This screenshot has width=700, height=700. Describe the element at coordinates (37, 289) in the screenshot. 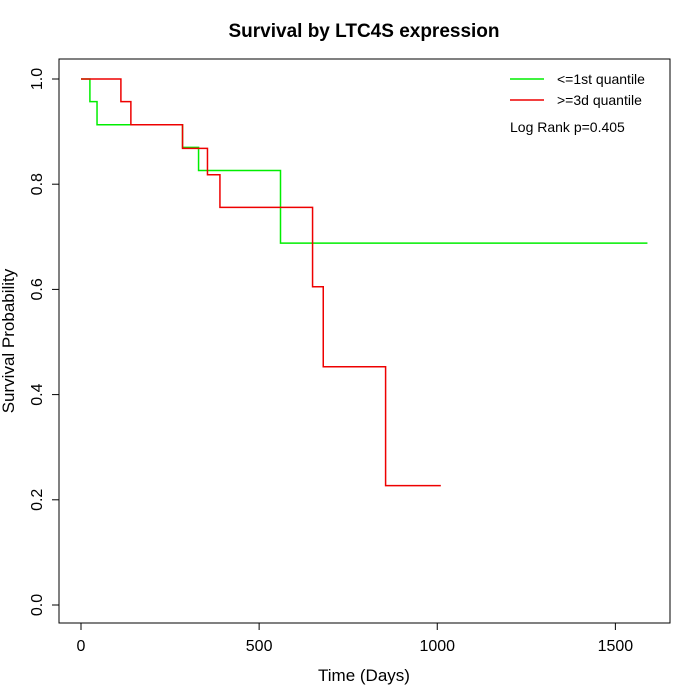

I see `y-tick-label: 0.6` at that location.